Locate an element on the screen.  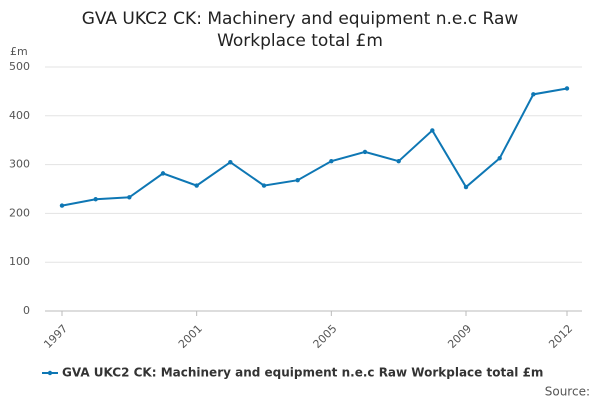
x-tick-label: 2001 is located at coordinates (190, 336).